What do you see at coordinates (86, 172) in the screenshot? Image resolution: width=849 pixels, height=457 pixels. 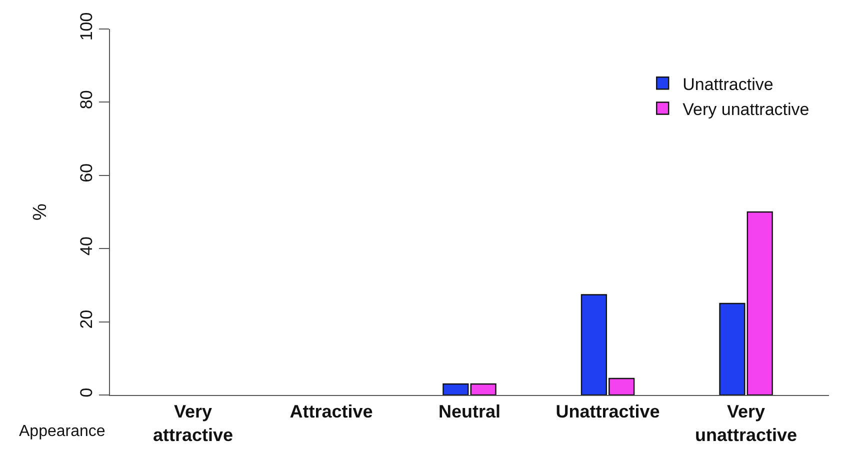 I see `y-tick-label: 60` at bounding box center [86, 172].